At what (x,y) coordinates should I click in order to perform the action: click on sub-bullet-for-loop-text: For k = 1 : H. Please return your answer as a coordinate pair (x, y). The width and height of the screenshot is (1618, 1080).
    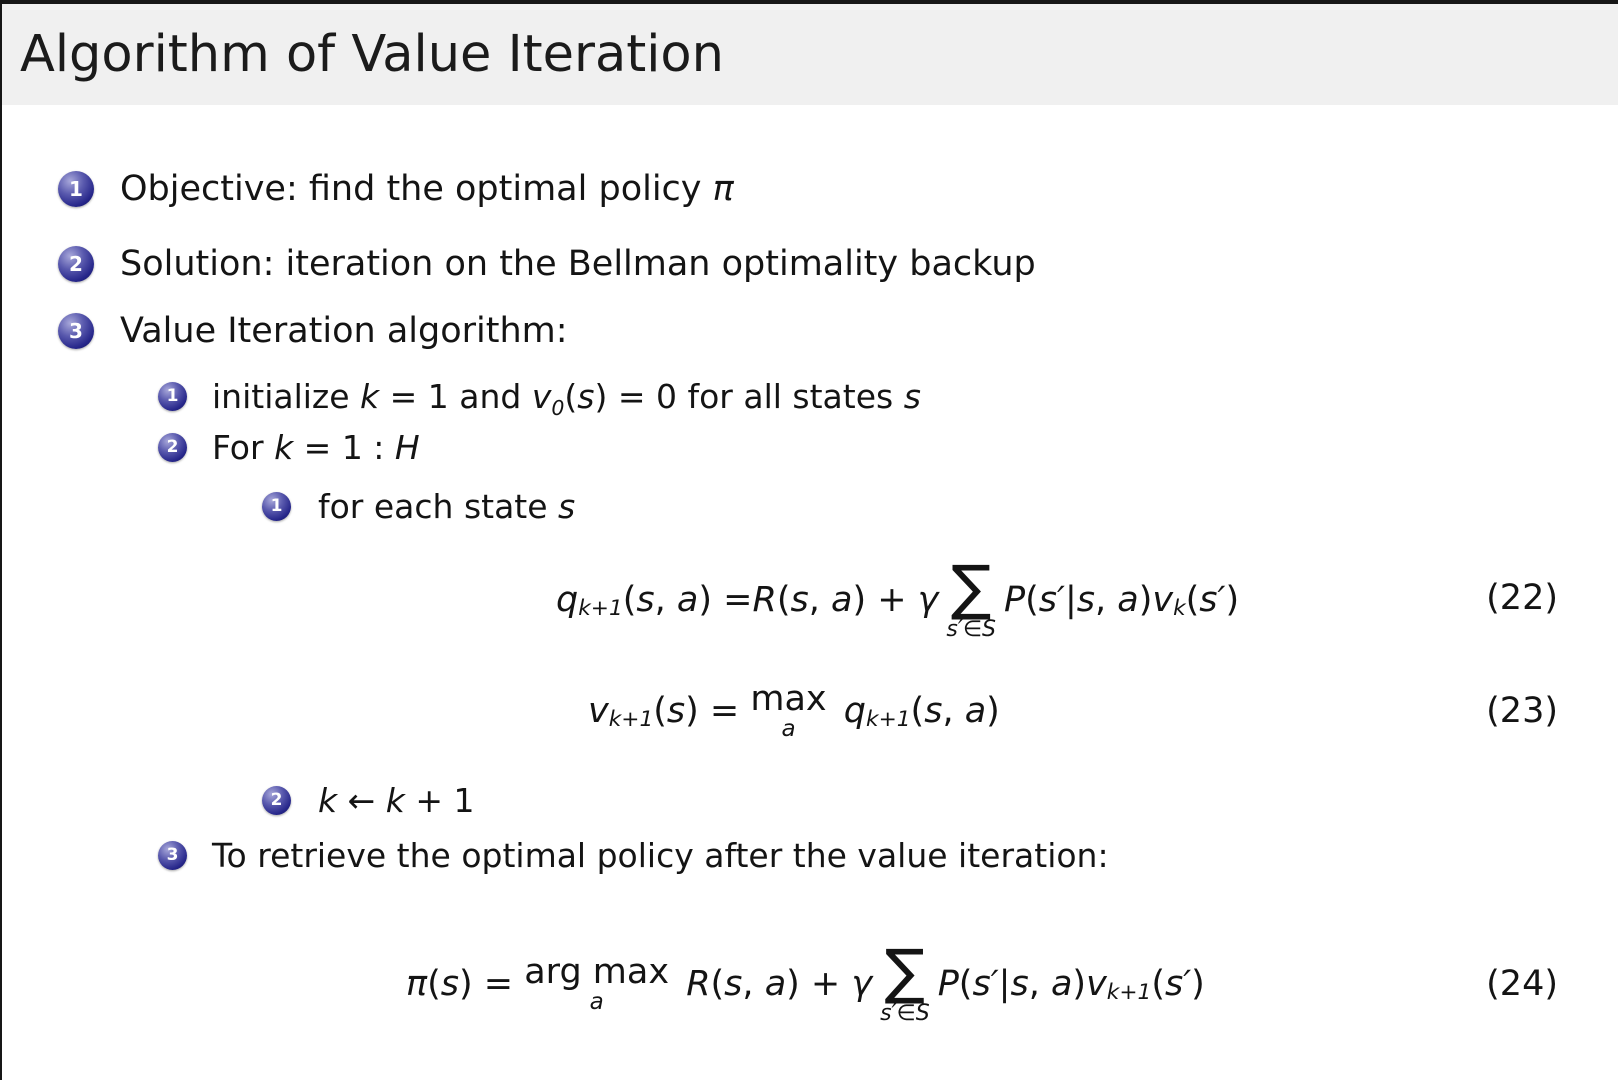
    Looking at the image, I should click on (316, 447).